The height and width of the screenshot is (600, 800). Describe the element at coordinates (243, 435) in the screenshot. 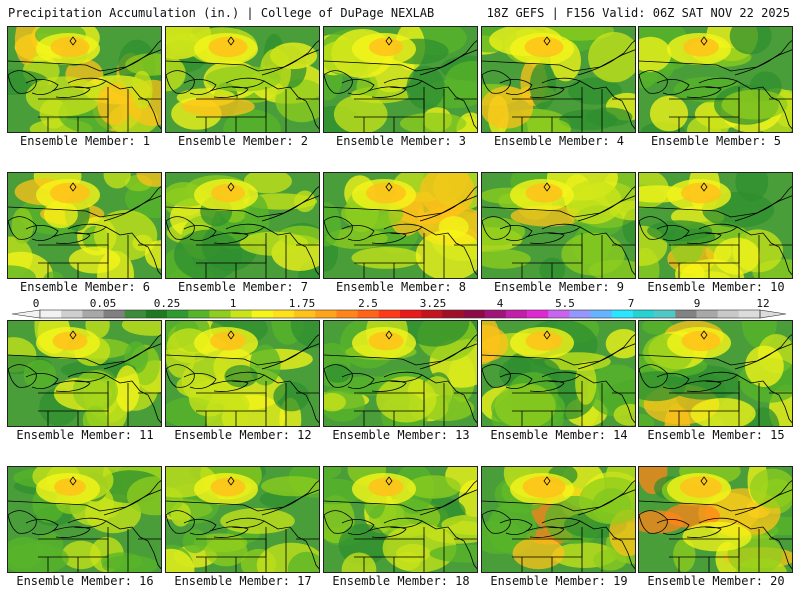

I see `ensemble-member-label: Ensemble Member: 12` at that location.